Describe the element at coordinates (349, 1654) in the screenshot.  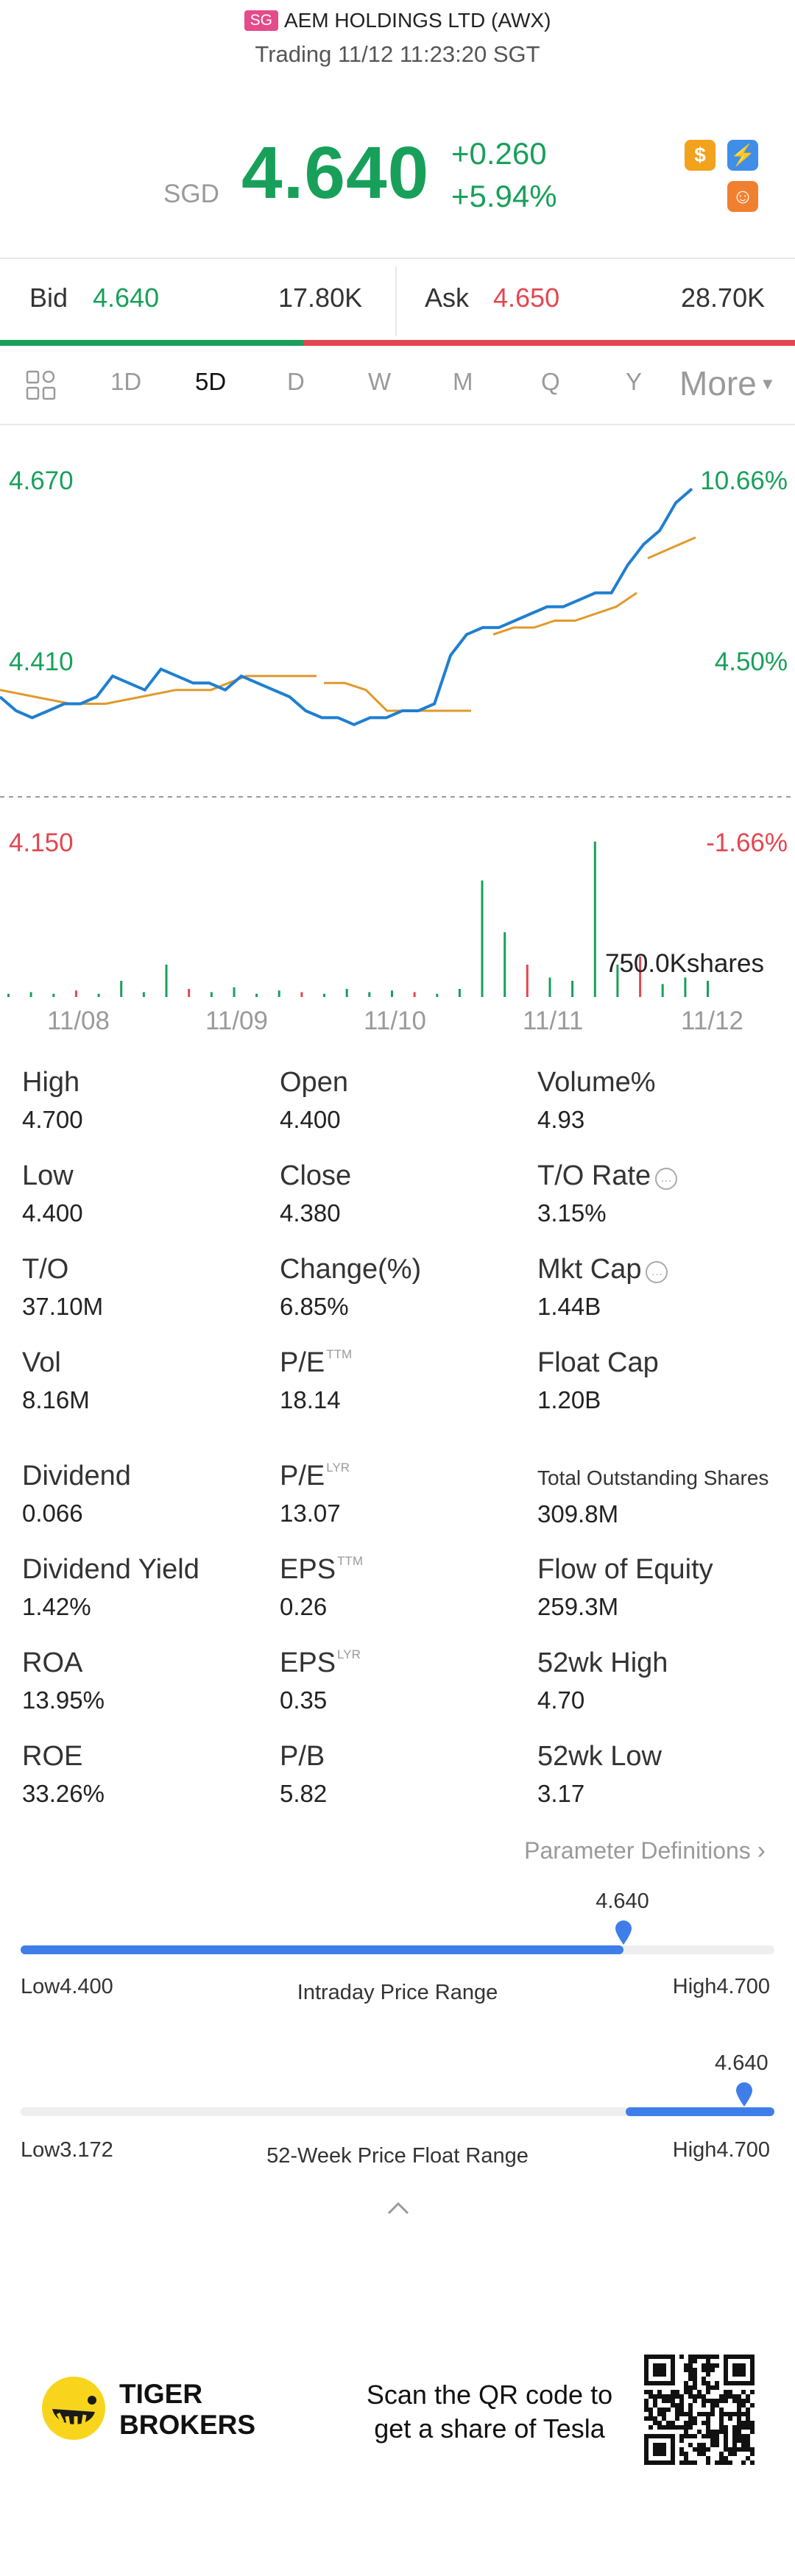
I see `stat-label-superscript: LYR` at that location.